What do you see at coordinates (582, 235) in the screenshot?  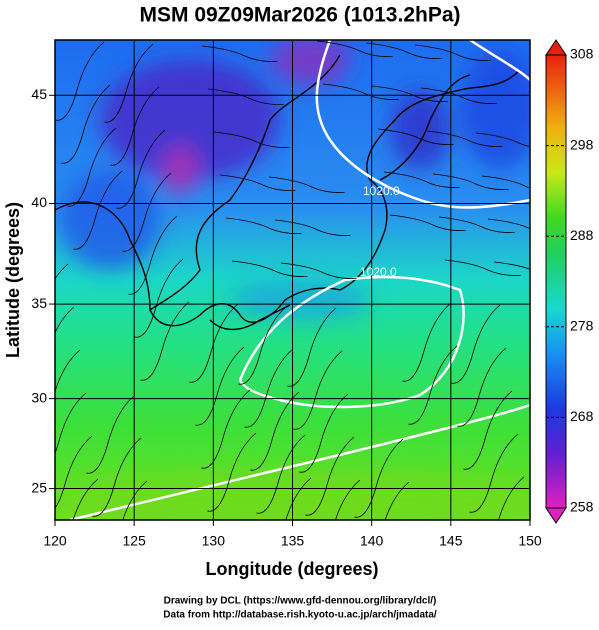 I see `colorbar-tick-label: 288` at bounding box center [582, 235].